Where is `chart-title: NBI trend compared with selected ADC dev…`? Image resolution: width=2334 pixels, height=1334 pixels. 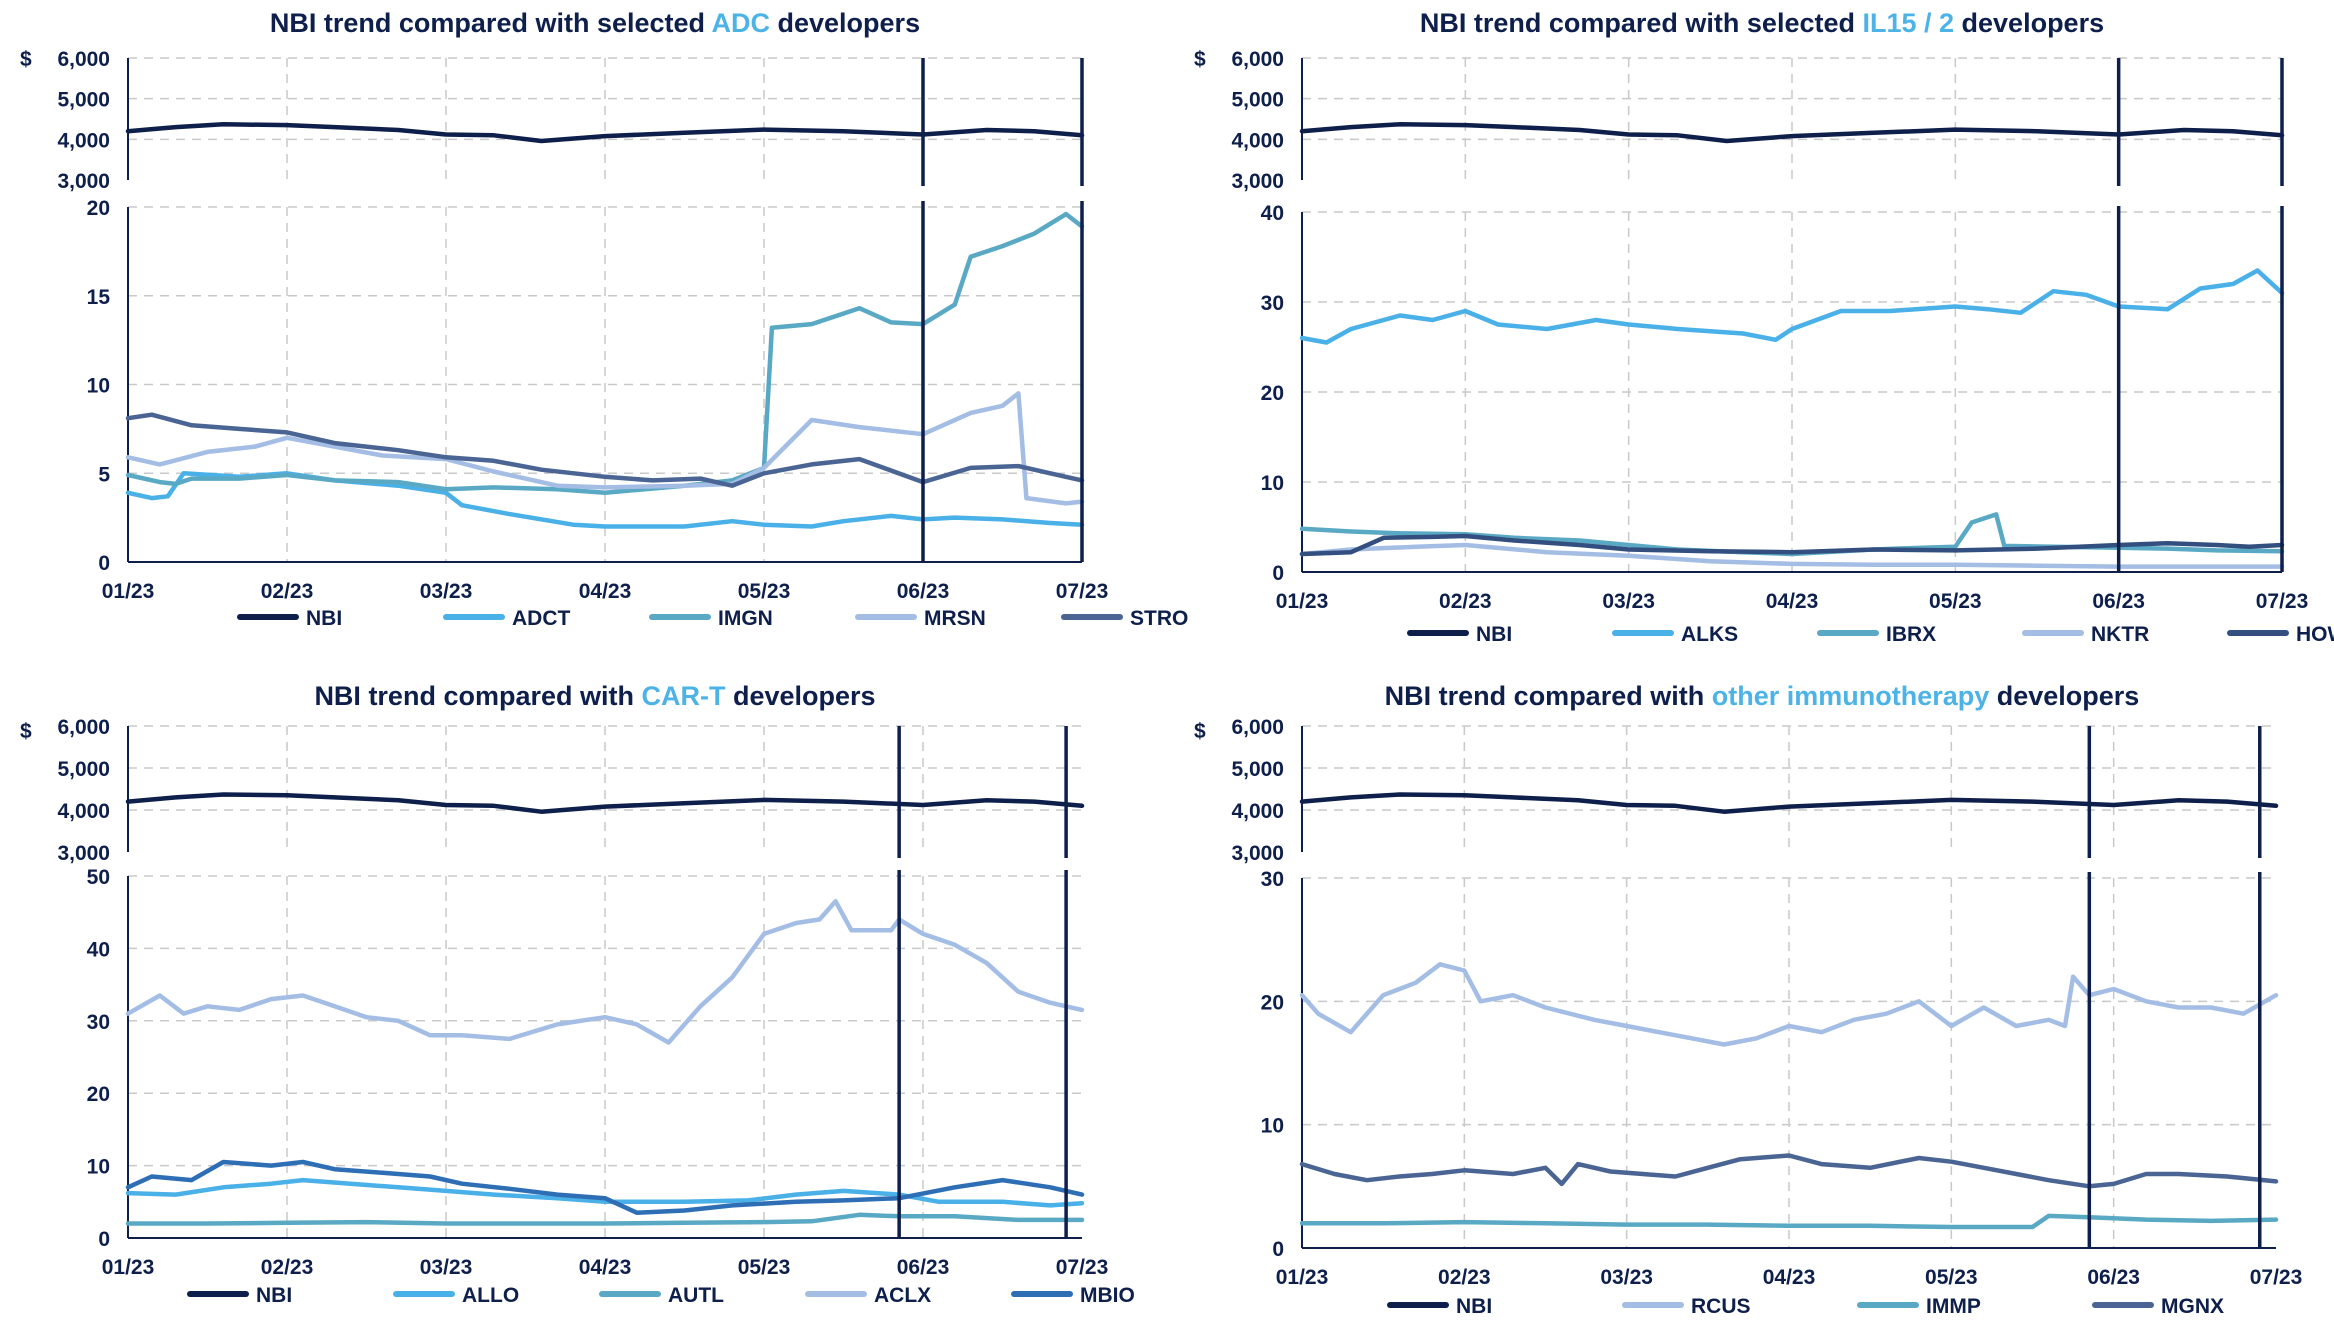 chart-title: NBI trend compared with selected ADC dev… is located at coordinates (595, 23).